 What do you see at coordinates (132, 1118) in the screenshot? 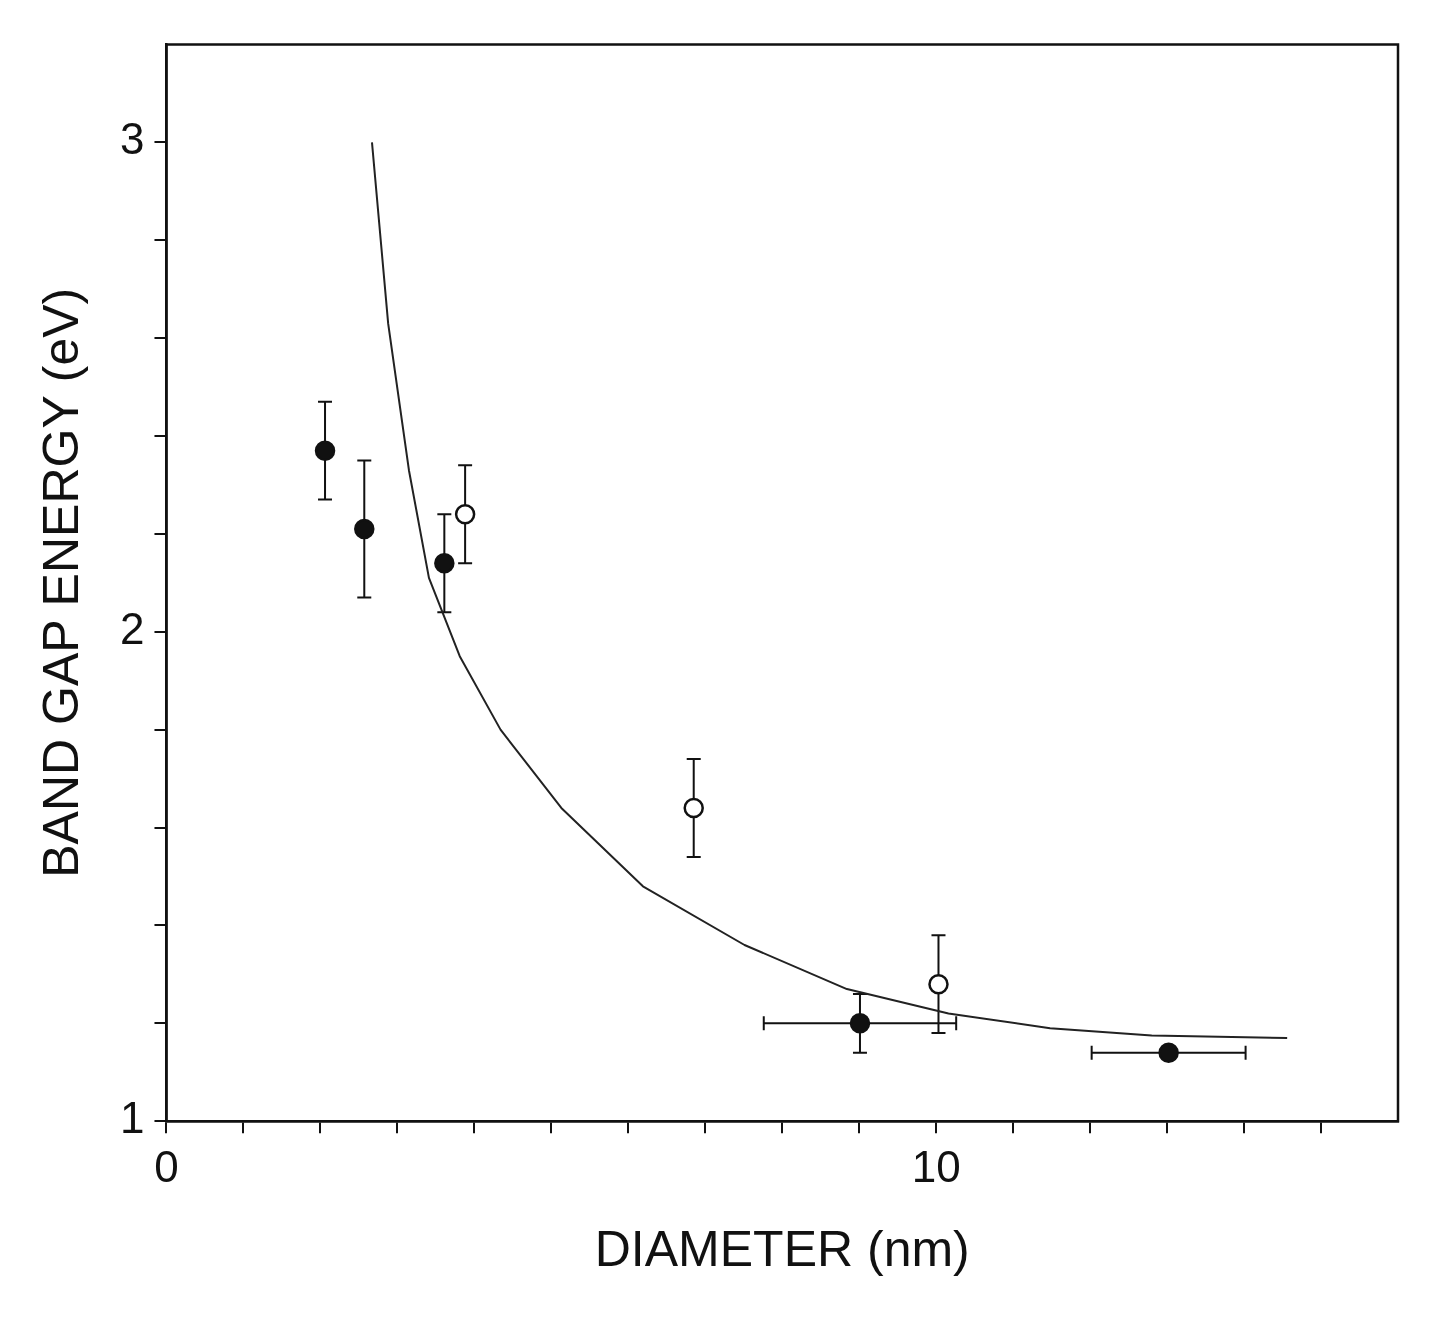
I see `y-tick-label: 1` at bounding box center [132, 1118].